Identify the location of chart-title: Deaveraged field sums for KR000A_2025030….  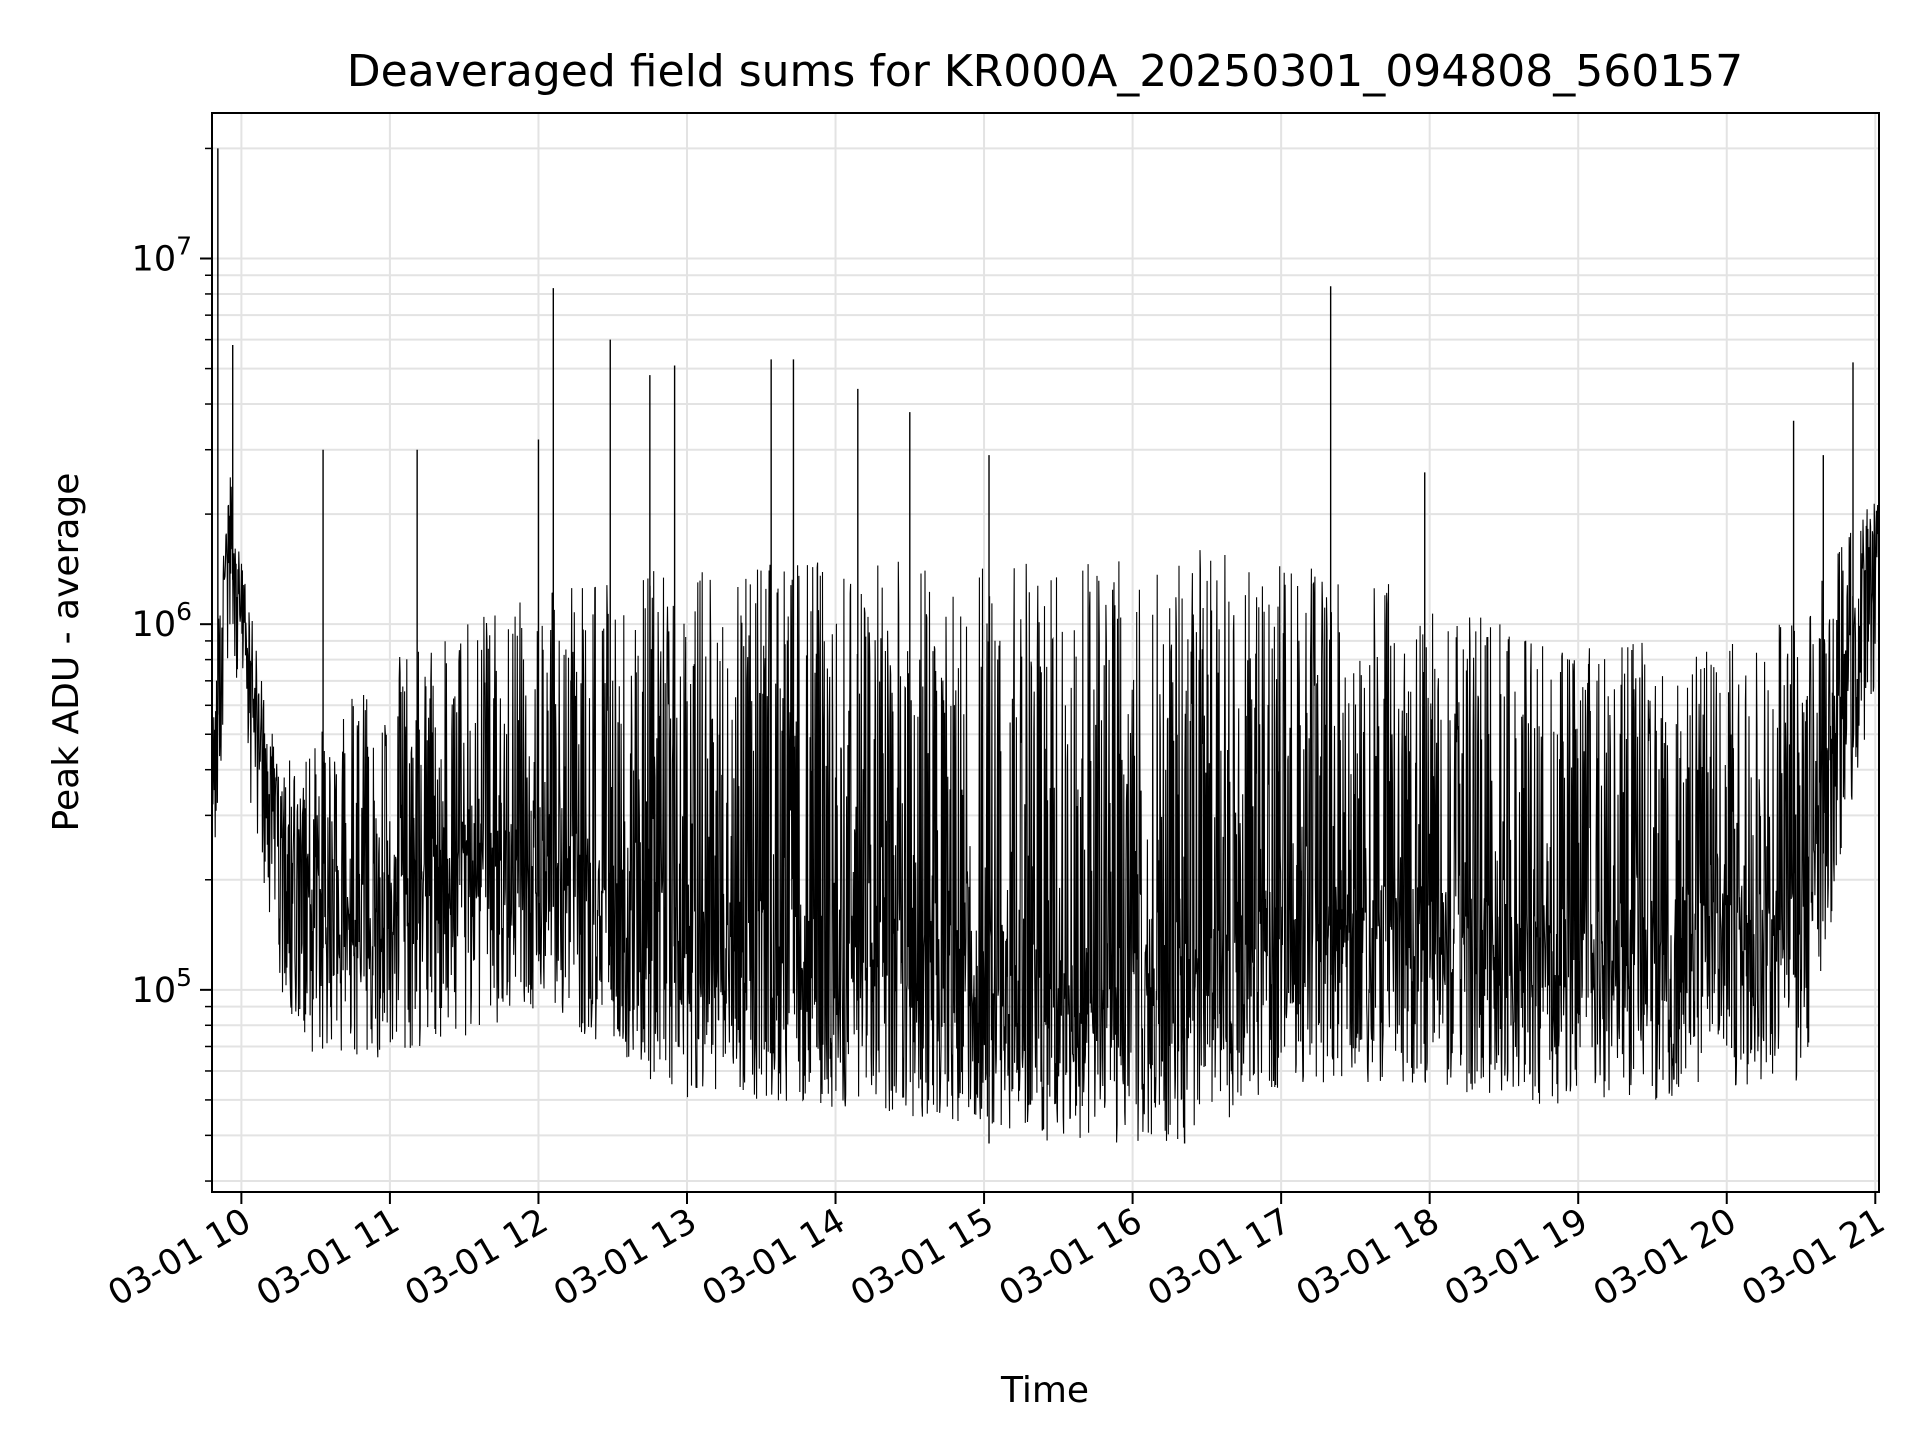
(1045, 71).